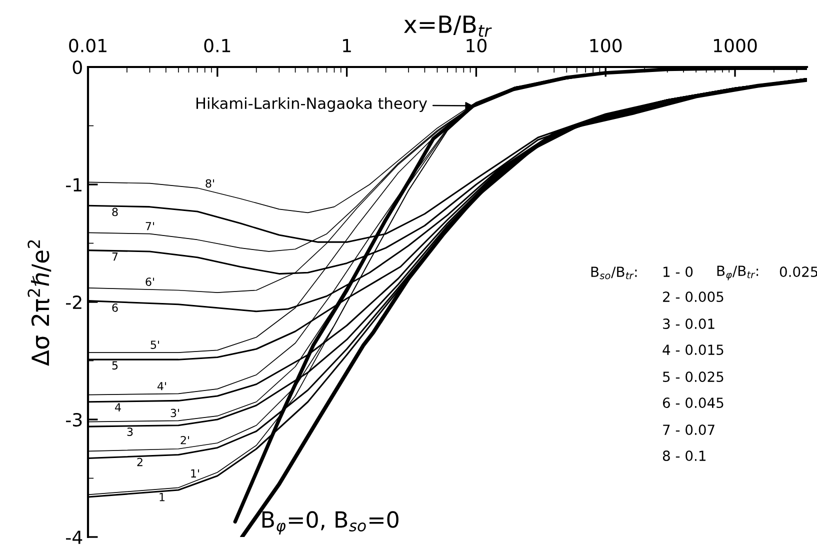  I want to click on series-label: 4, so click(118, 407).